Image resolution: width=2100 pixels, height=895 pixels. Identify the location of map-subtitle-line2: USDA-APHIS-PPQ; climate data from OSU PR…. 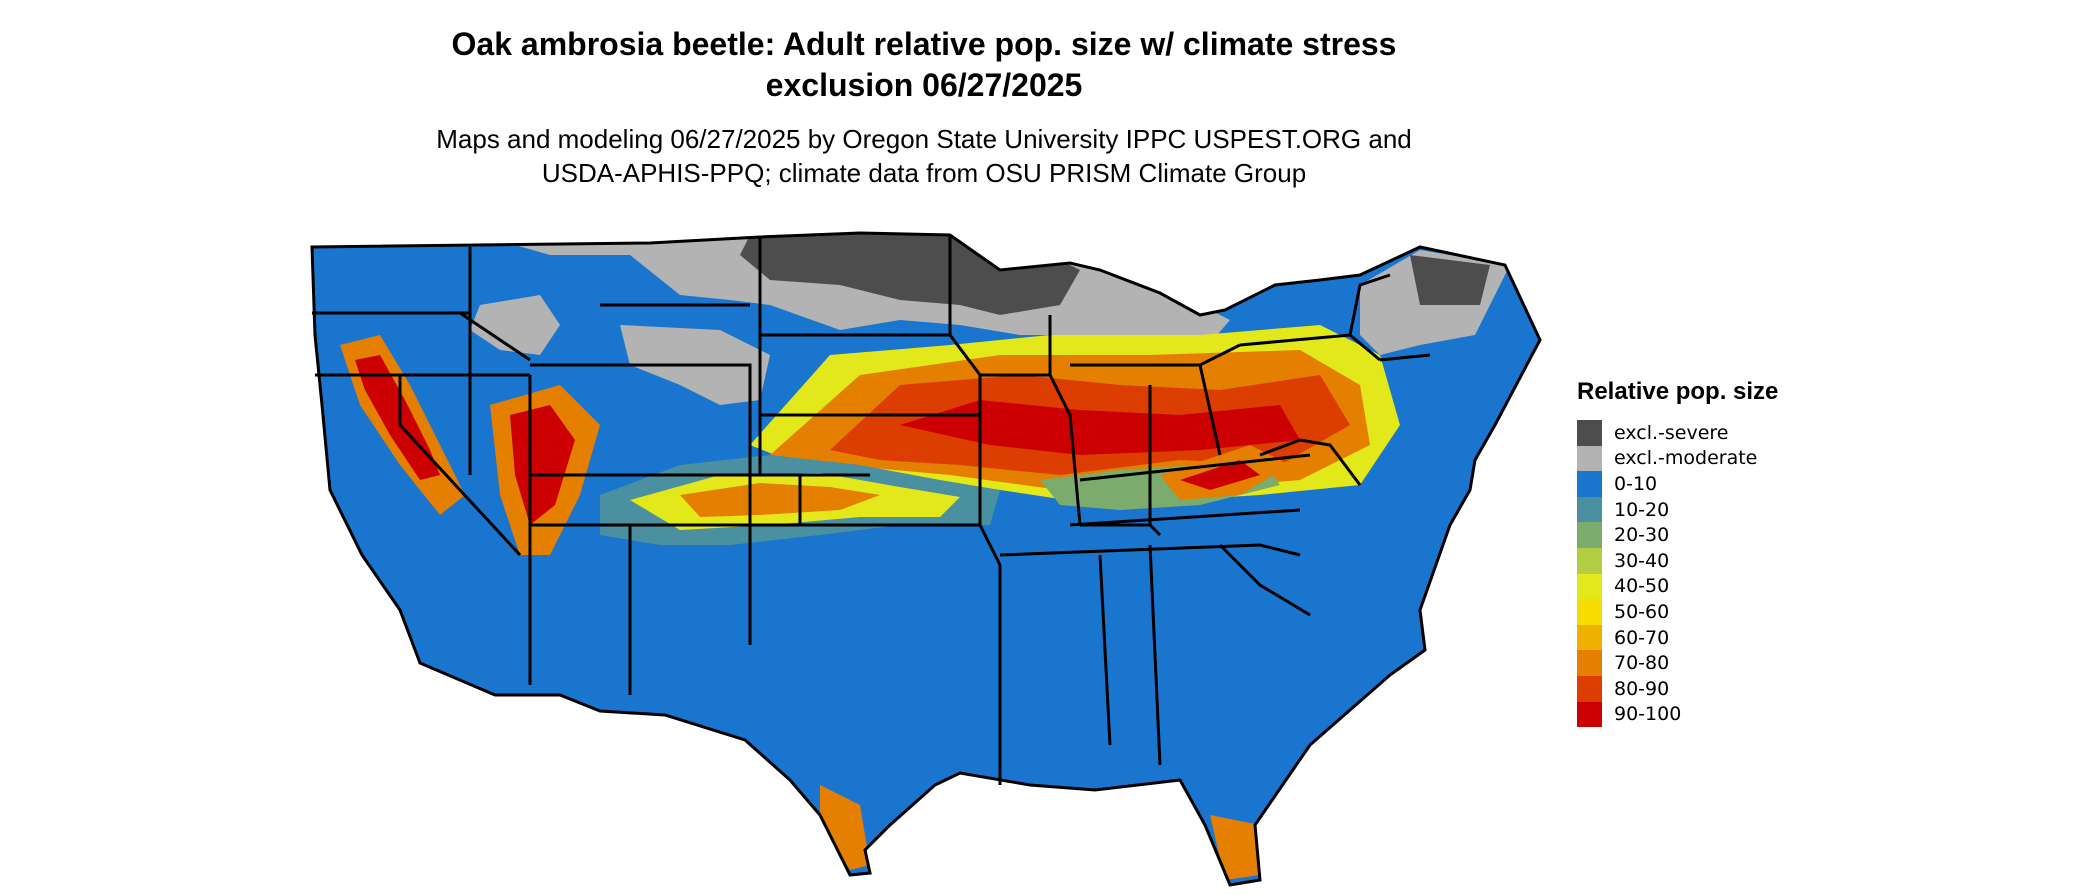
(924, 173).